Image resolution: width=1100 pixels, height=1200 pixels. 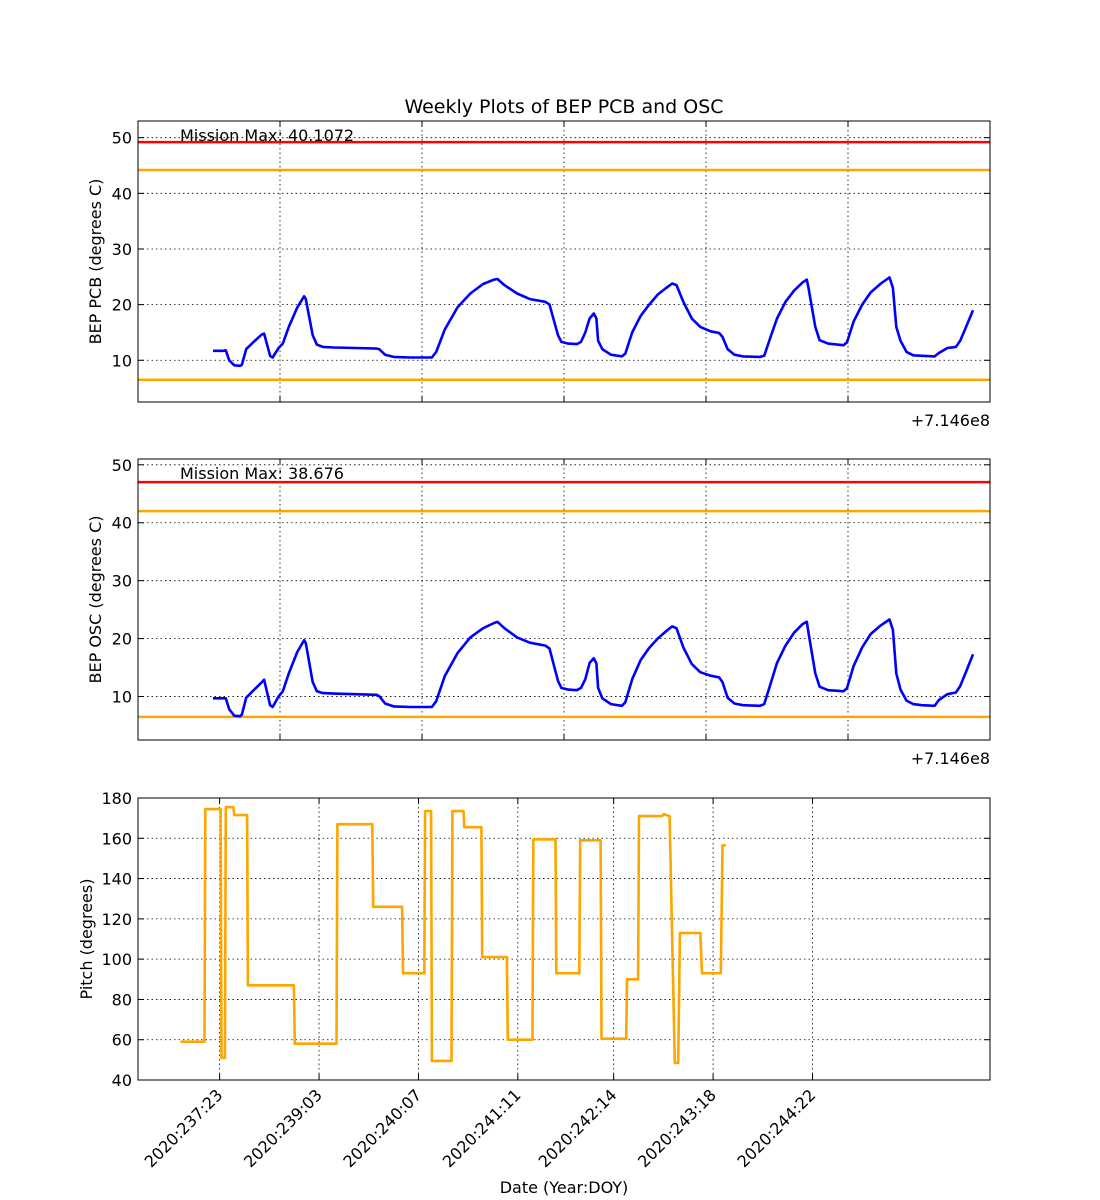 I want to click on x-tick-label: 2020:237:23, so click(x=184, y=1128).